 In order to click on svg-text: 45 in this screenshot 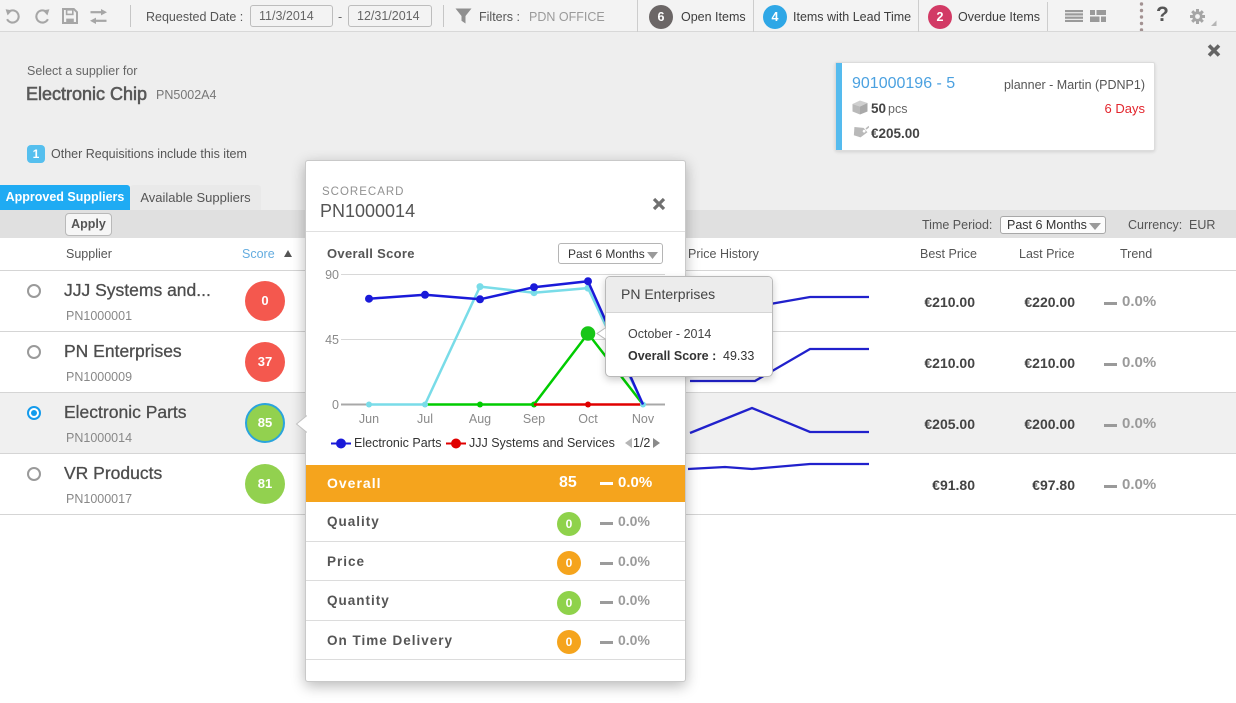, I will do `click(332, 340)`.